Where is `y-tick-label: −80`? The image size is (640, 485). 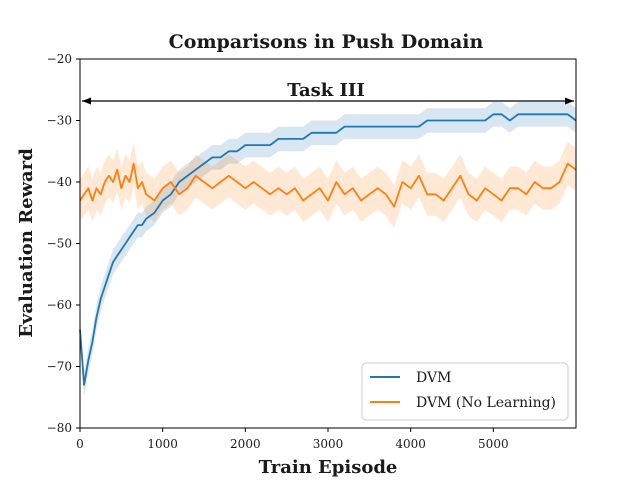
y-tick-label: −80 is located at coordinates (59, 428).